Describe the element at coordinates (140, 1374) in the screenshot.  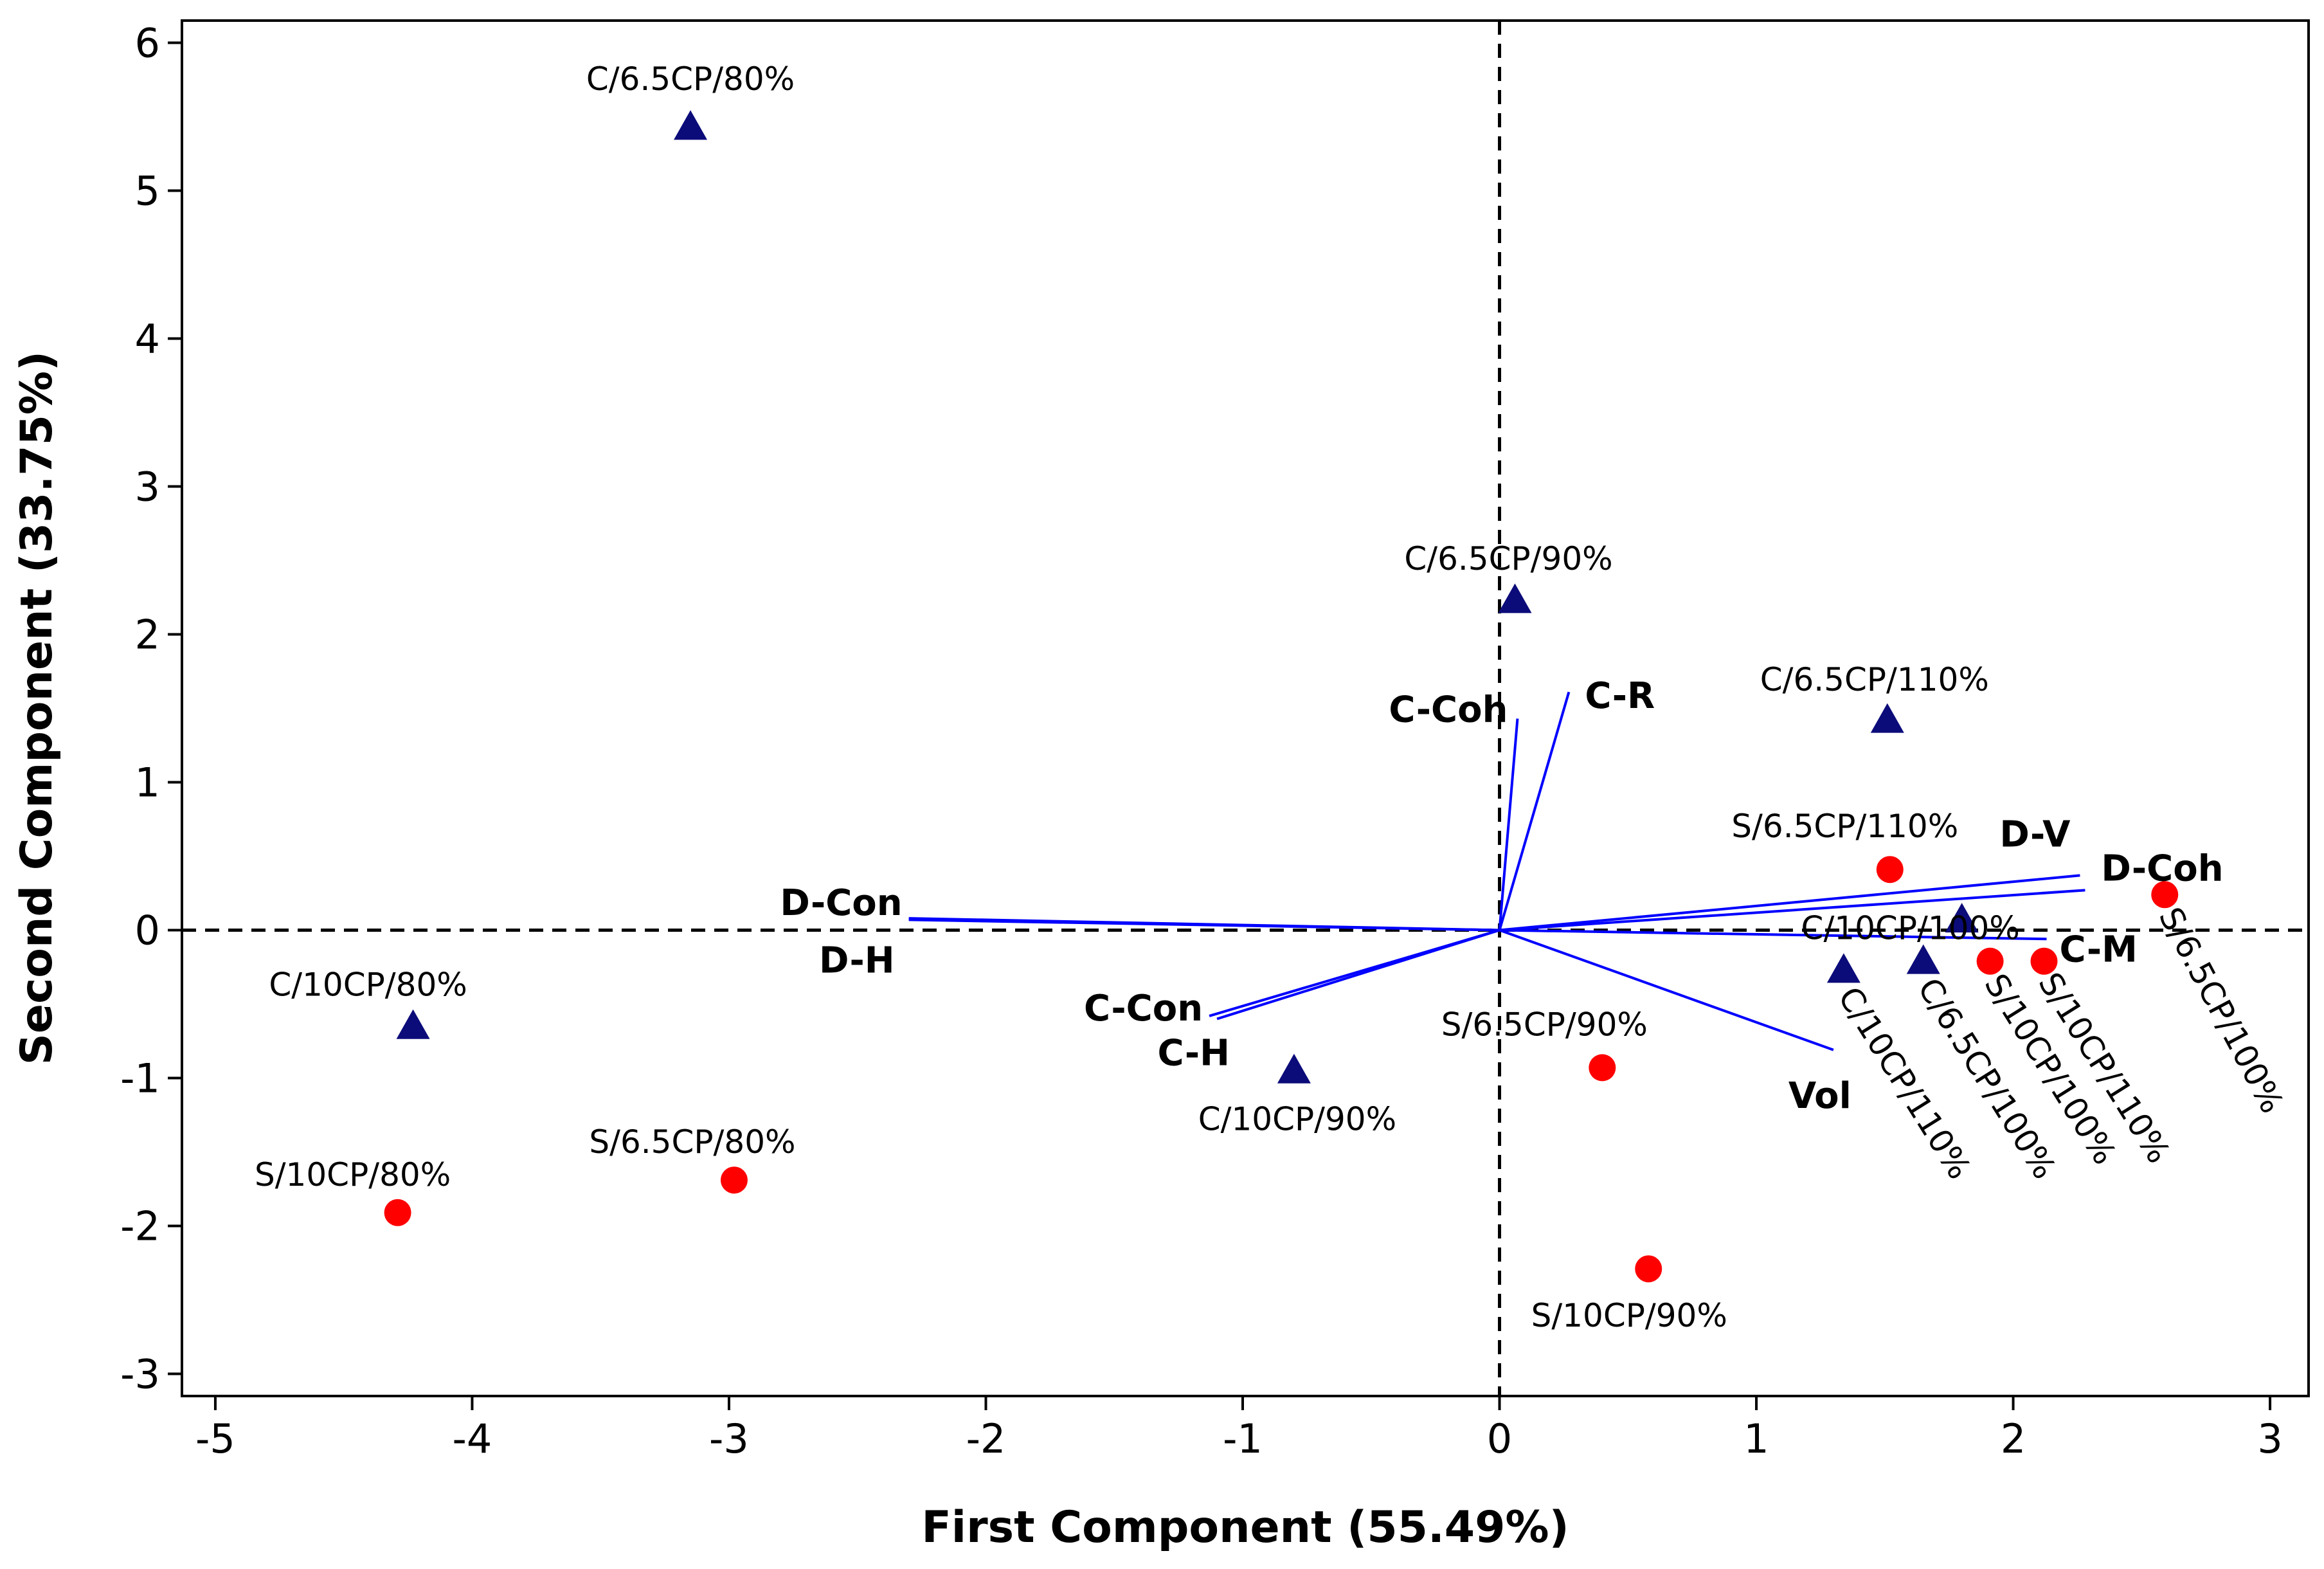
I see `y-tick-label: -3` at that location.